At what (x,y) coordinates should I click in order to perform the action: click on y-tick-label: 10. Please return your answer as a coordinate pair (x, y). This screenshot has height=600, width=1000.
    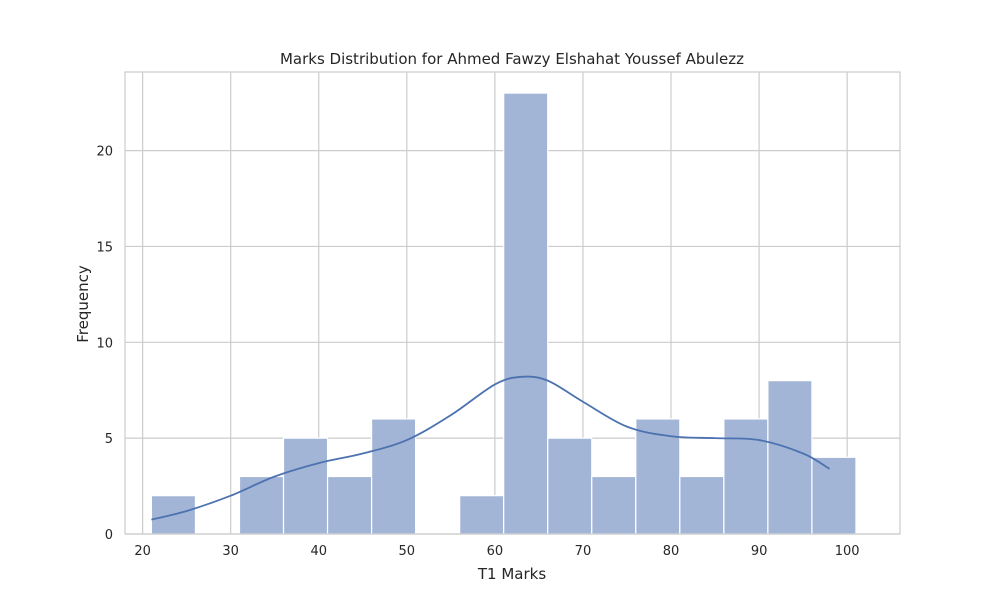
    Looking at the image, I should click on (104, 343).